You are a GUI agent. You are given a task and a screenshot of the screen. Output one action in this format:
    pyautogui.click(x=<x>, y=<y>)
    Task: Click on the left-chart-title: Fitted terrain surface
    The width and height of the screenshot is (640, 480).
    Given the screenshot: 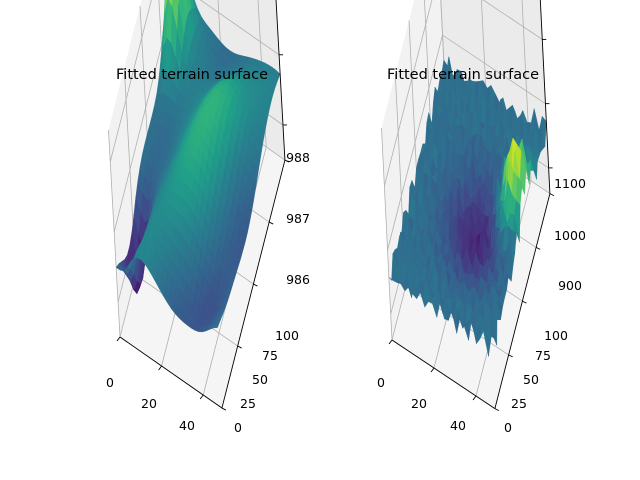 What is the action you would take?
    pyautogui.click(x=192, y=75)
    